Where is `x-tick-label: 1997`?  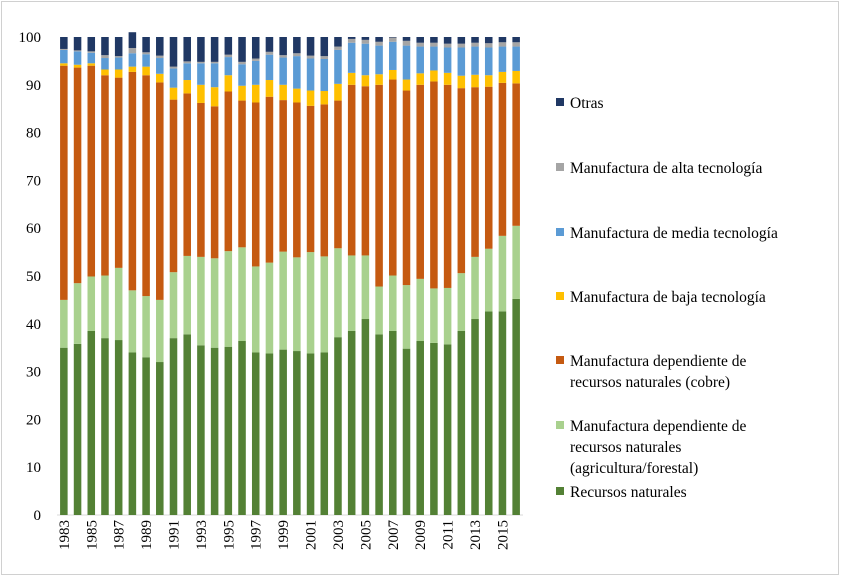
x-tick-label: 1997 is located at coordinates (257, 535).